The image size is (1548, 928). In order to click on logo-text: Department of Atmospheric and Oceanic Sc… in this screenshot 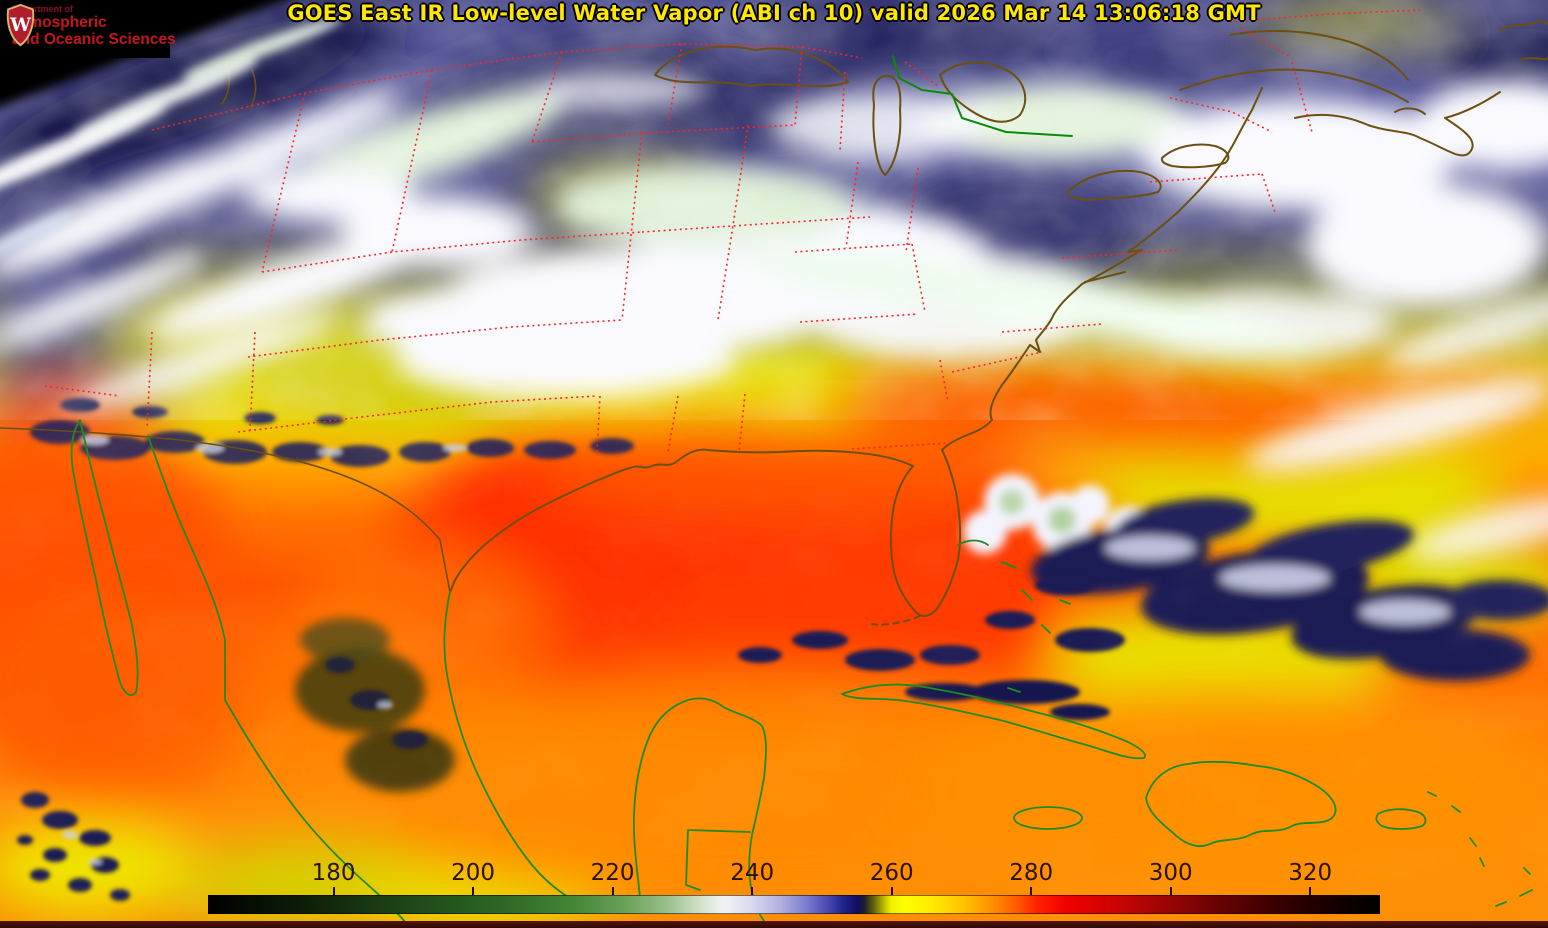, I will do `click(94, 25)`.